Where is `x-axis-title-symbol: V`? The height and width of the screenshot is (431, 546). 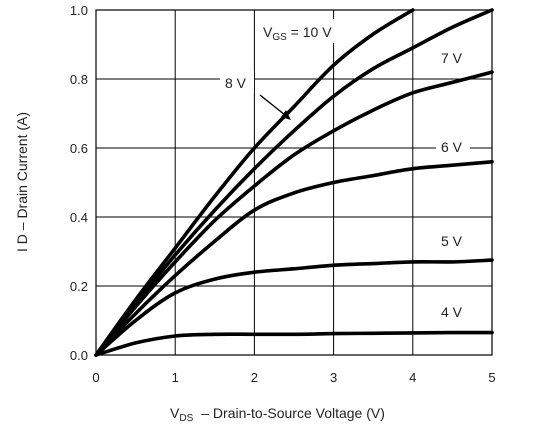
x-axis-title-symbol: V is located at coordinates (175, 413).